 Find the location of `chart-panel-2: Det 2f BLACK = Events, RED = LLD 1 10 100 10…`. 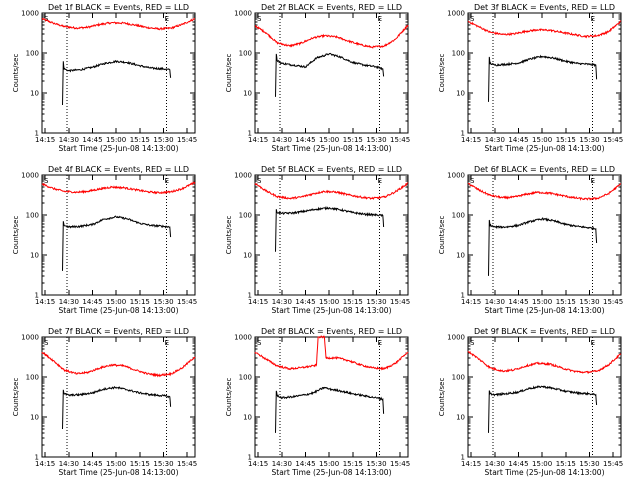

chart-panel-2: Det 2f BLACK = Events, RED = LLD 1 10 100 10… is located at coordinates (317, 78).